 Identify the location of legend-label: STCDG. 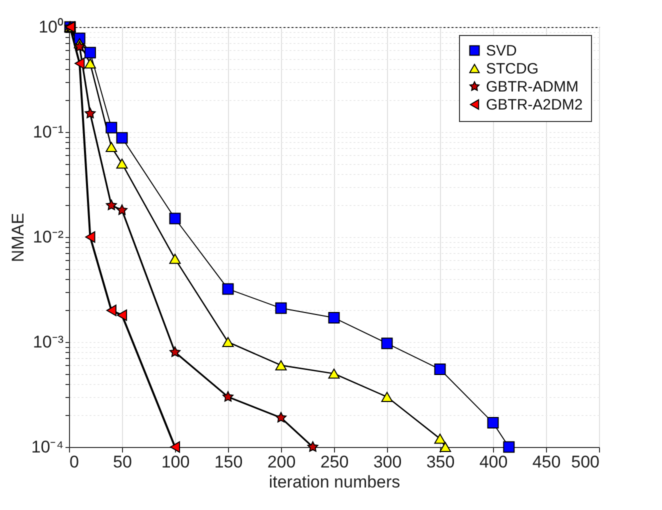
(512, 69).